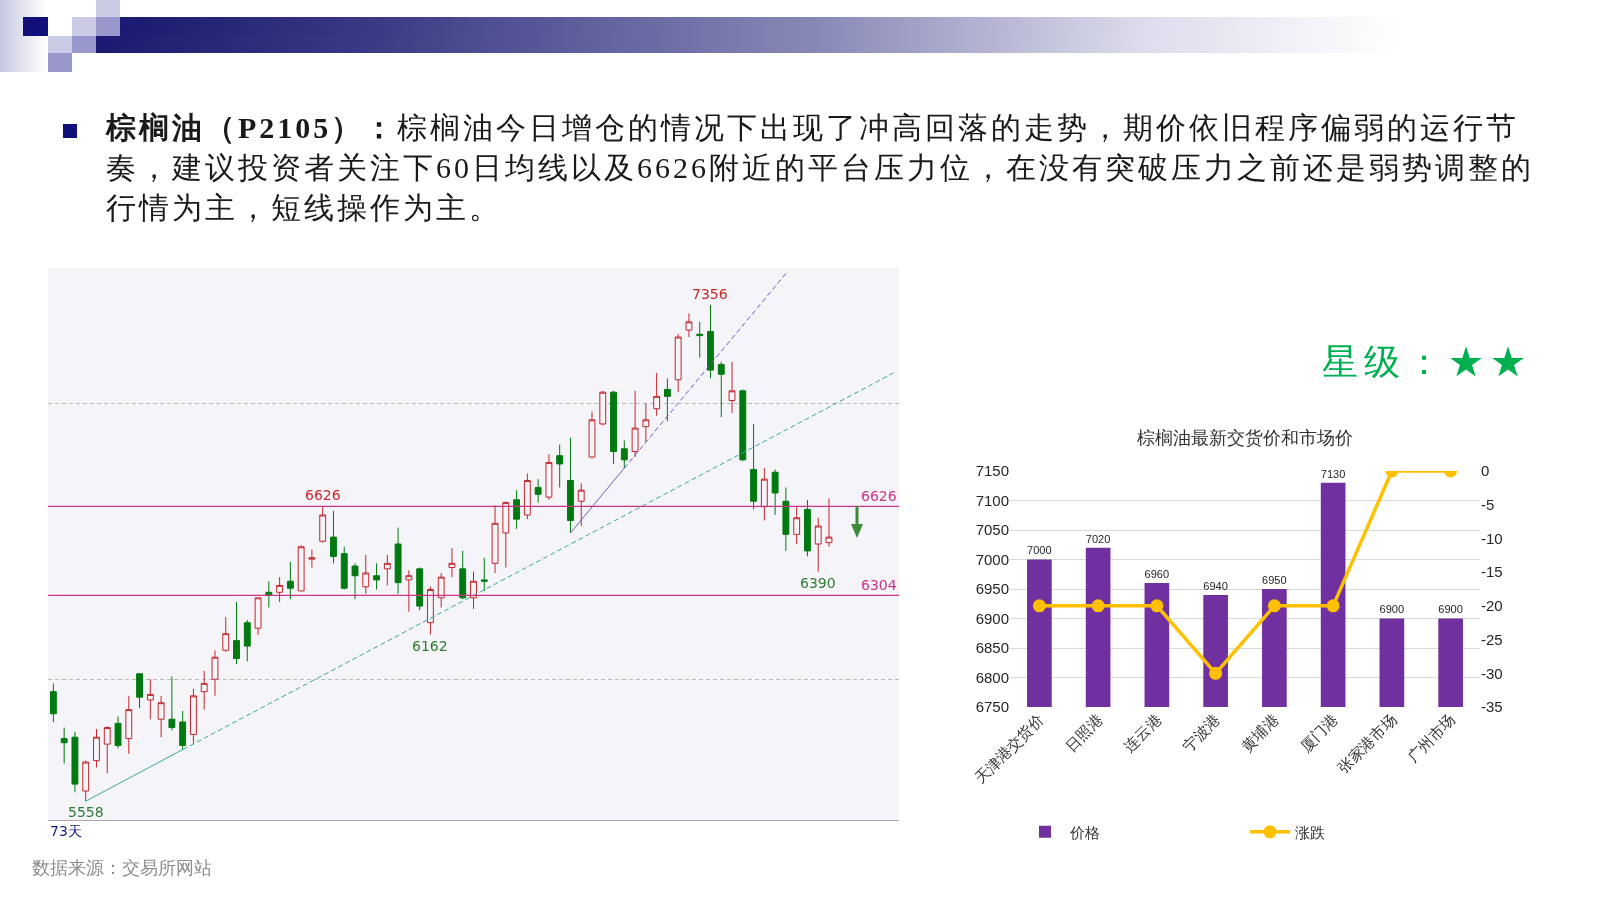 Image resolution: width=1600 pixels, height=900 pixels. I want to click on text: 星级：★★, so click(1427, 362).